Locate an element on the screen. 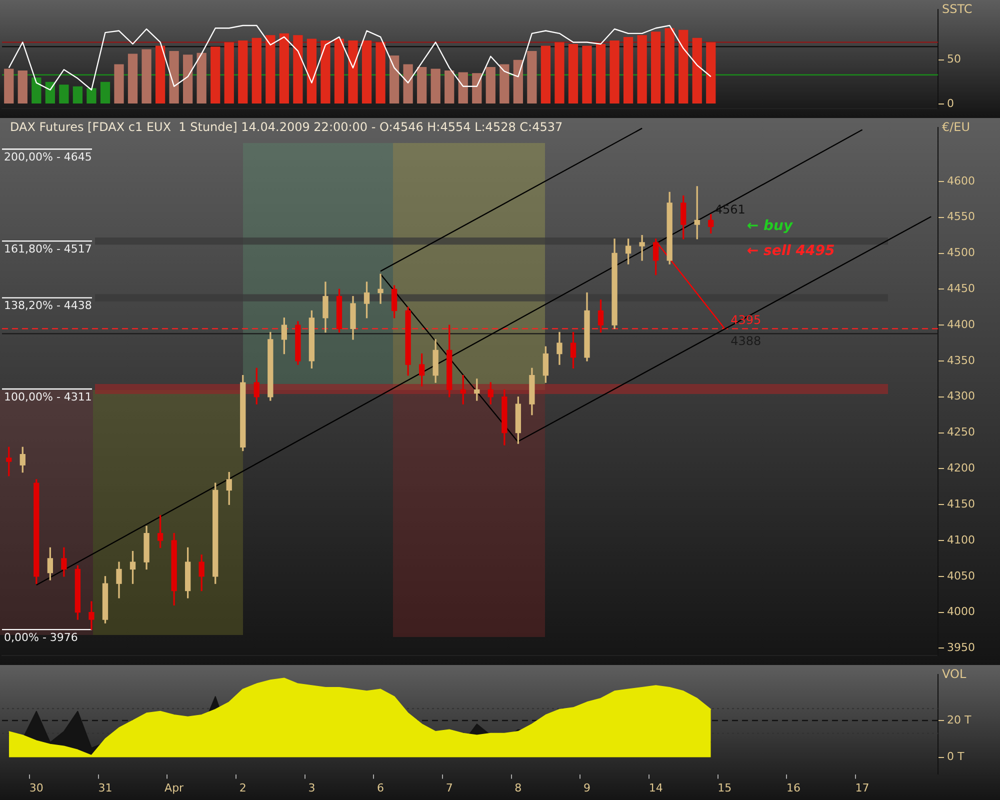  x-tick-label: 3 is located at coordinates (312, 787).